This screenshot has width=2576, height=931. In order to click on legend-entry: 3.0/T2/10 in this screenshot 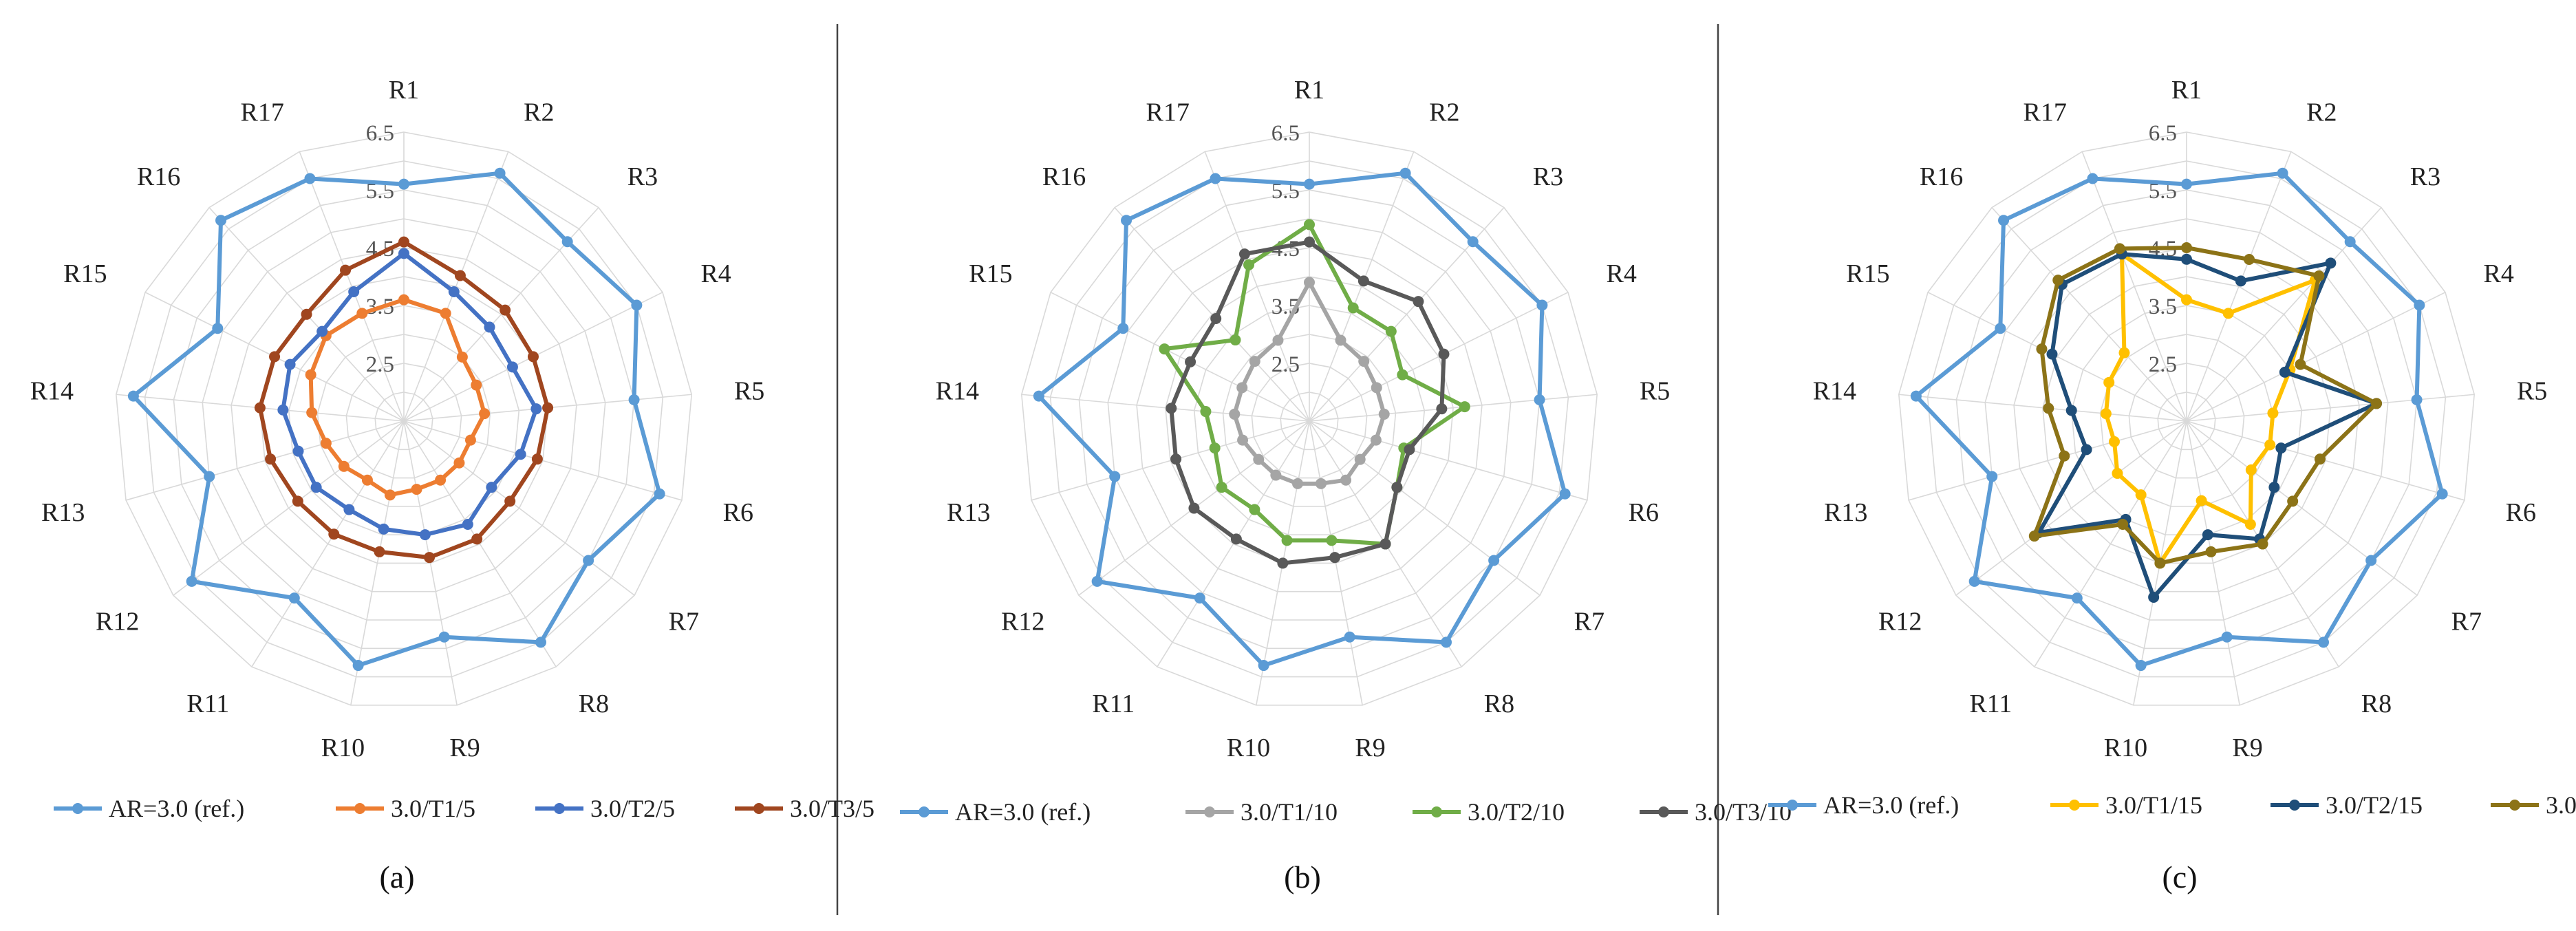, I will do `click(1489, 812)`.